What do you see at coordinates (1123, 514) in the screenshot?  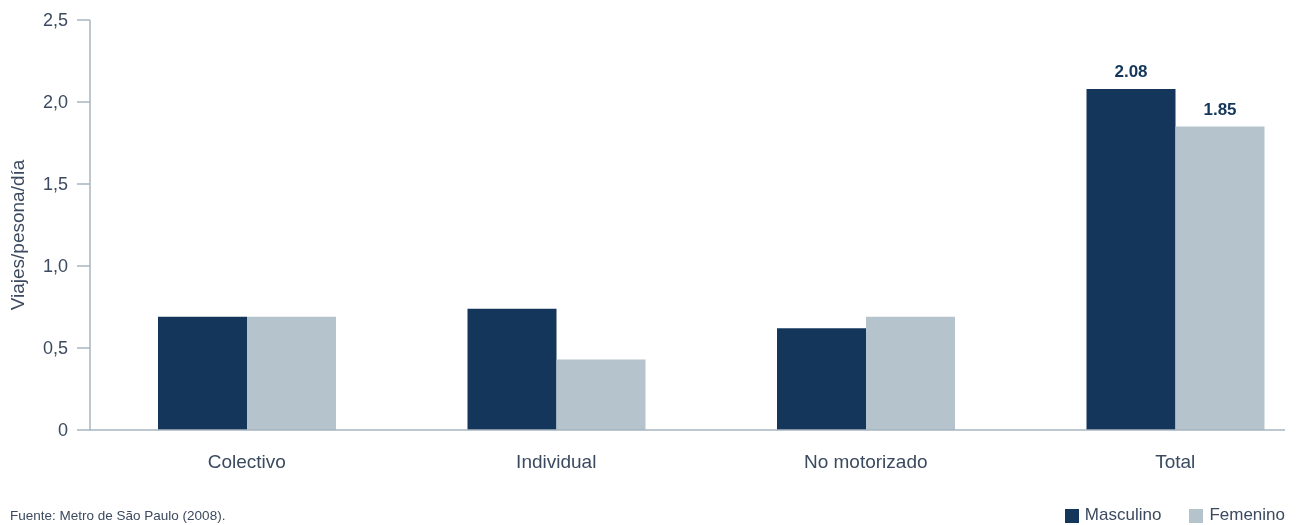 I see `legend-label: Masculino` at bounding box center [1123, 514].